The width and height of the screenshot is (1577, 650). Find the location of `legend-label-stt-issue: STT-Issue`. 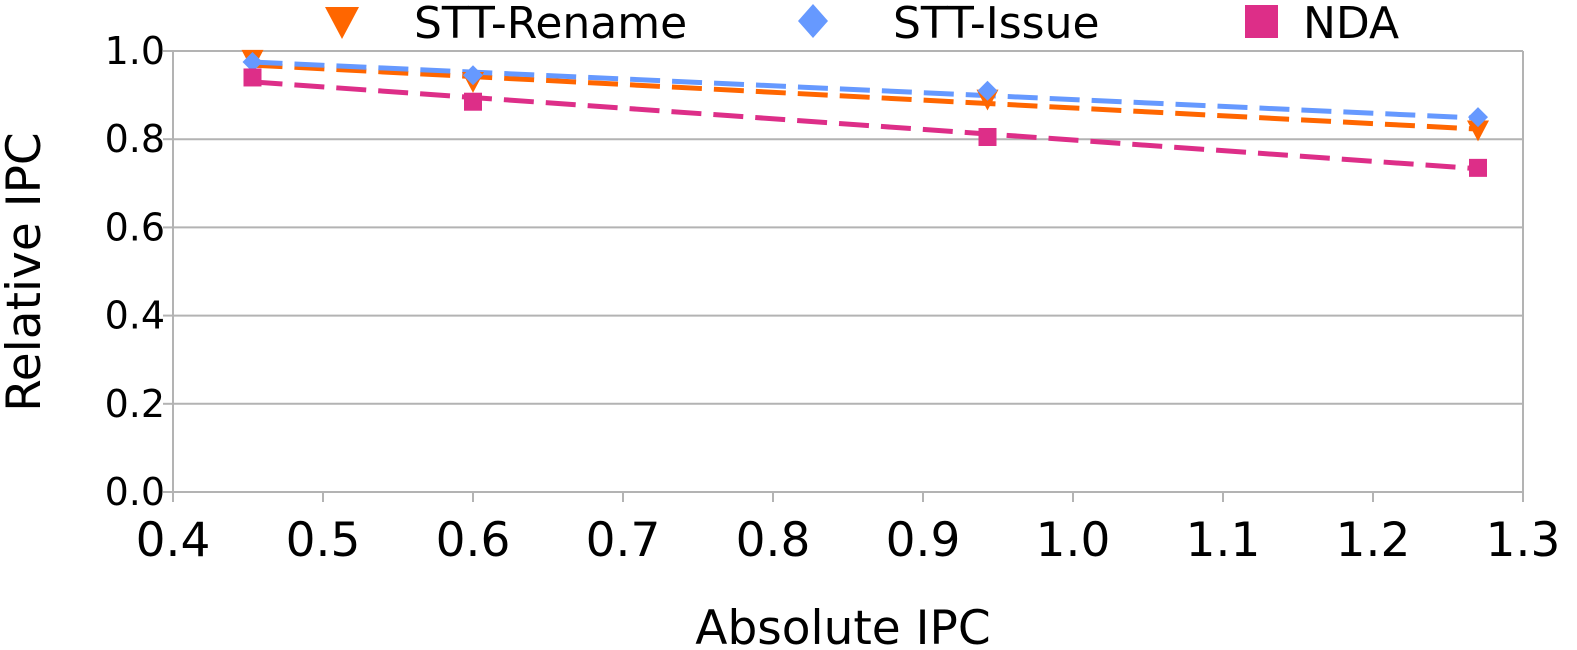

legend-label-stt-issue: STT-Issue is located at coordinates (996, 24).